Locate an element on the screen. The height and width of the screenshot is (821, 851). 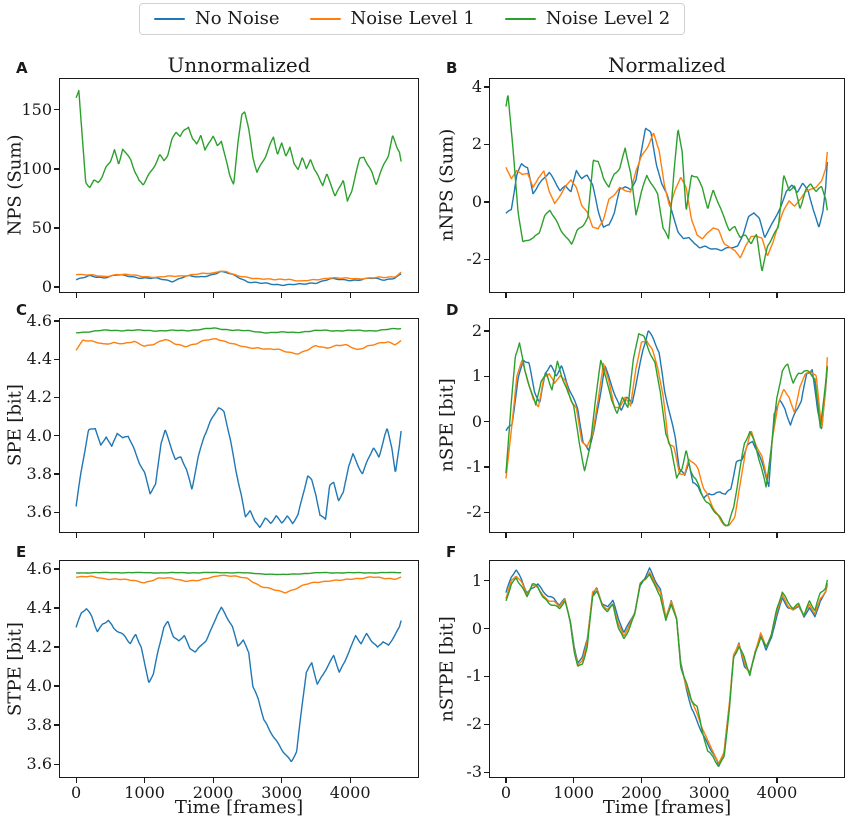
panel-label-c: C is located at coordinates (22, 310).